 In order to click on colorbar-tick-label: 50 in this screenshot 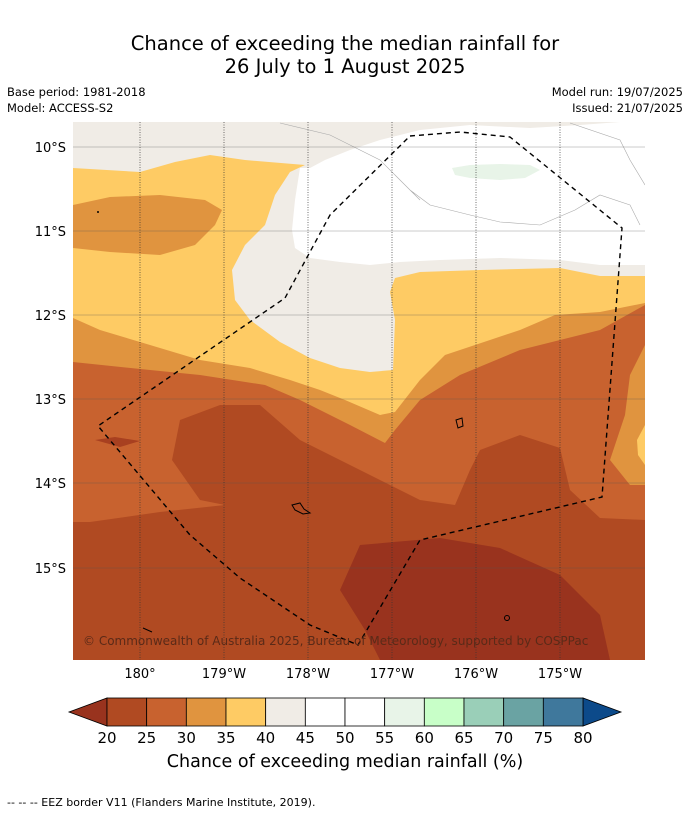, I will do `click(344, 738)`.